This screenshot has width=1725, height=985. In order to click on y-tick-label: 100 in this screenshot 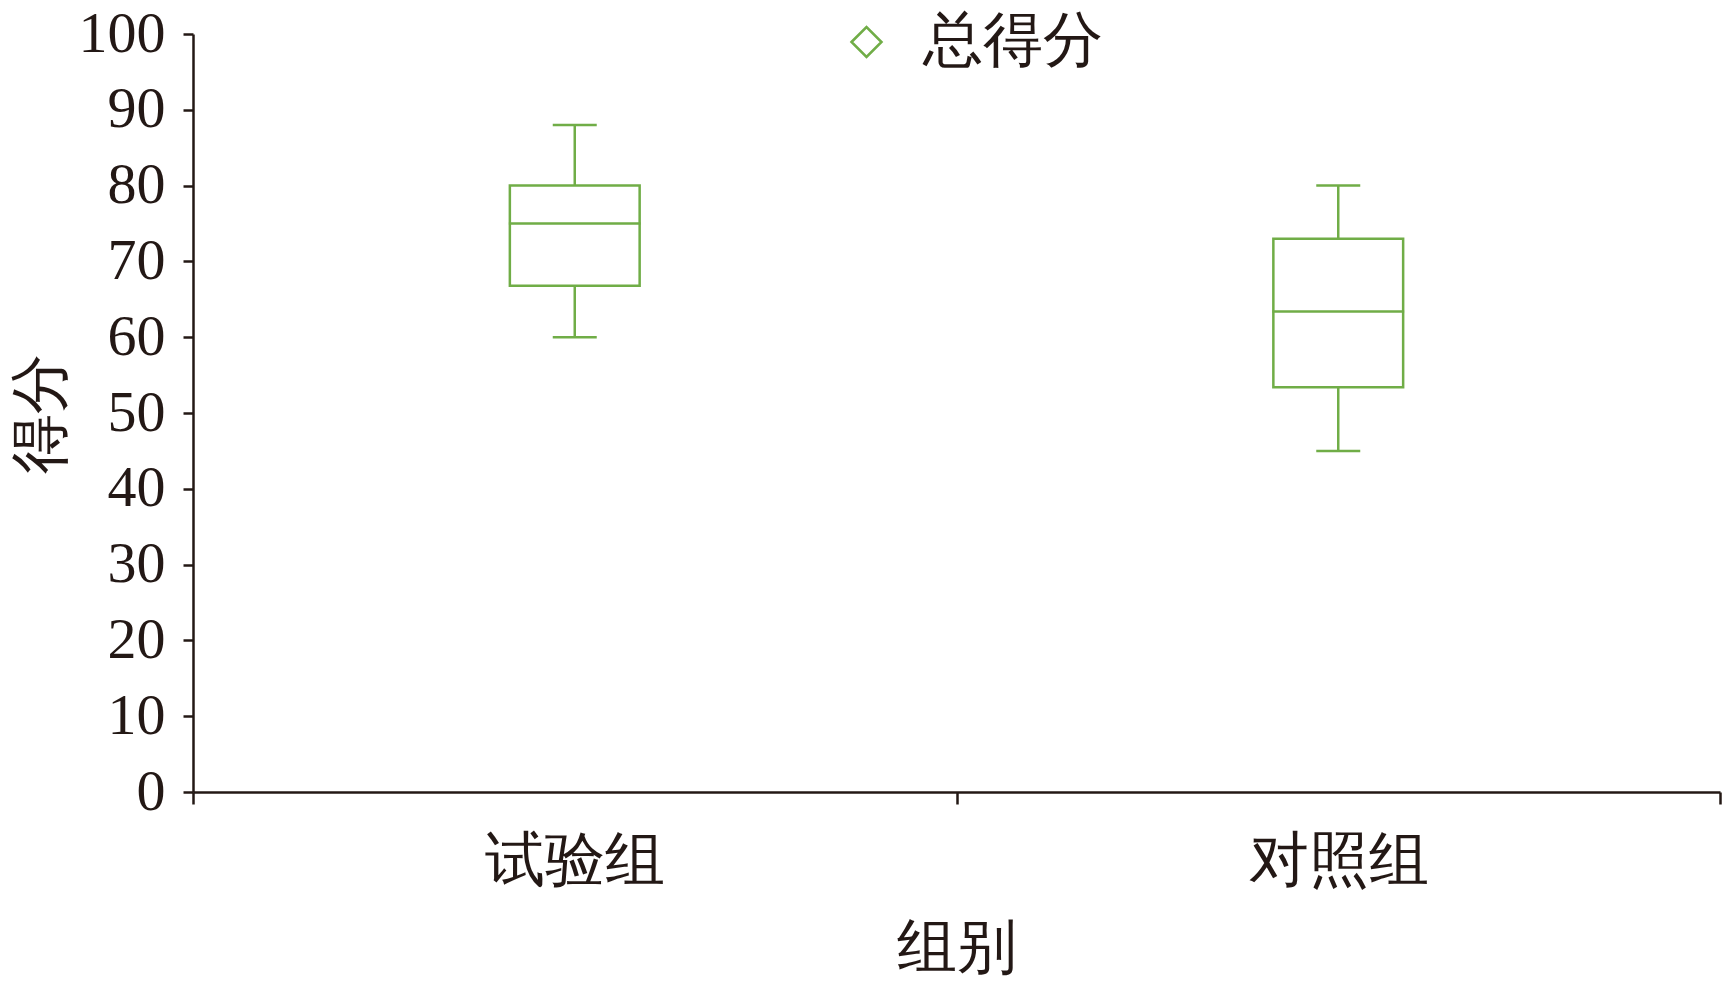, I will do `click(122, 32)`.